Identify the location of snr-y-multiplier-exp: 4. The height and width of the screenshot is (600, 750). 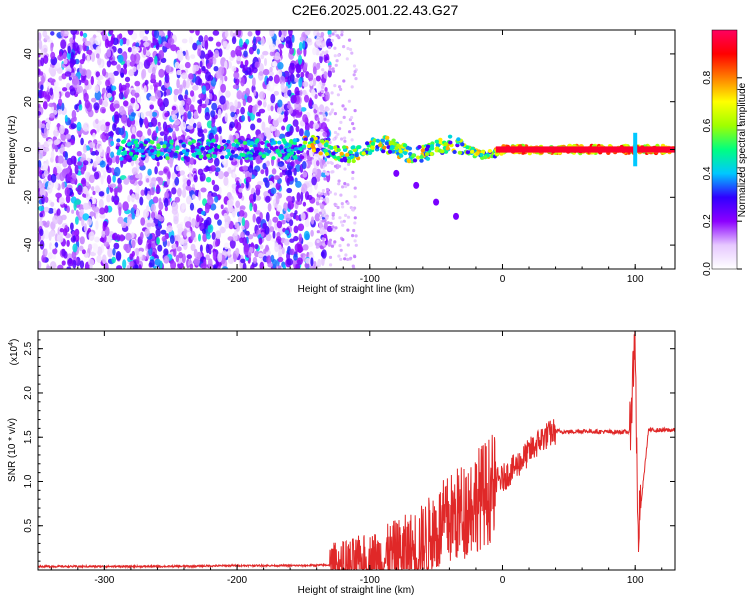
(11, 344).